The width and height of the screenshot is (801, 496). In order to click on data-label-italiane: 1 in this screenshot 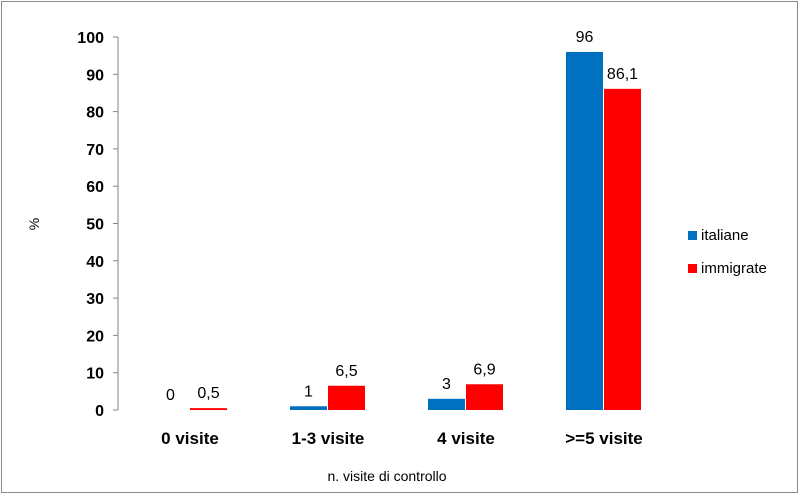, I will do `click(308, 391)`.